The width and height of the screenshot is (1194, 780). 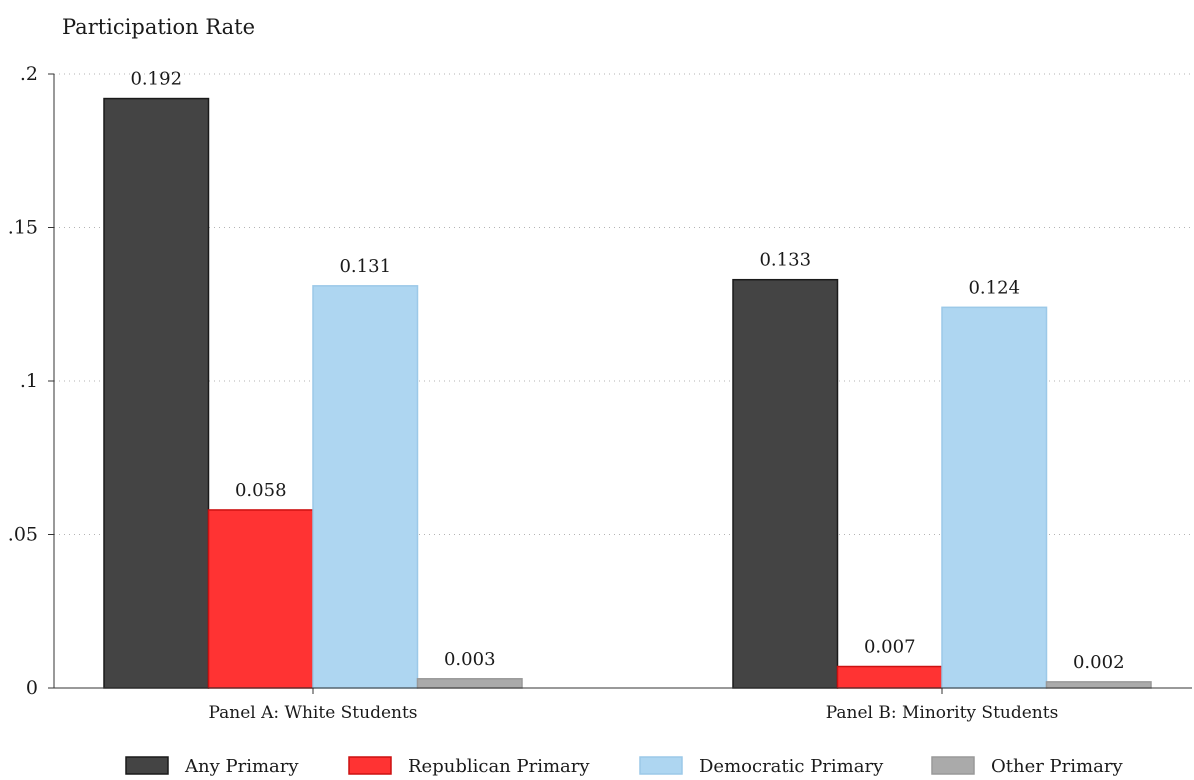 What do you see at coordinates (994, 287) in the screenshot?
I see `data-label: 0.124` at bounding box center [994, 287].